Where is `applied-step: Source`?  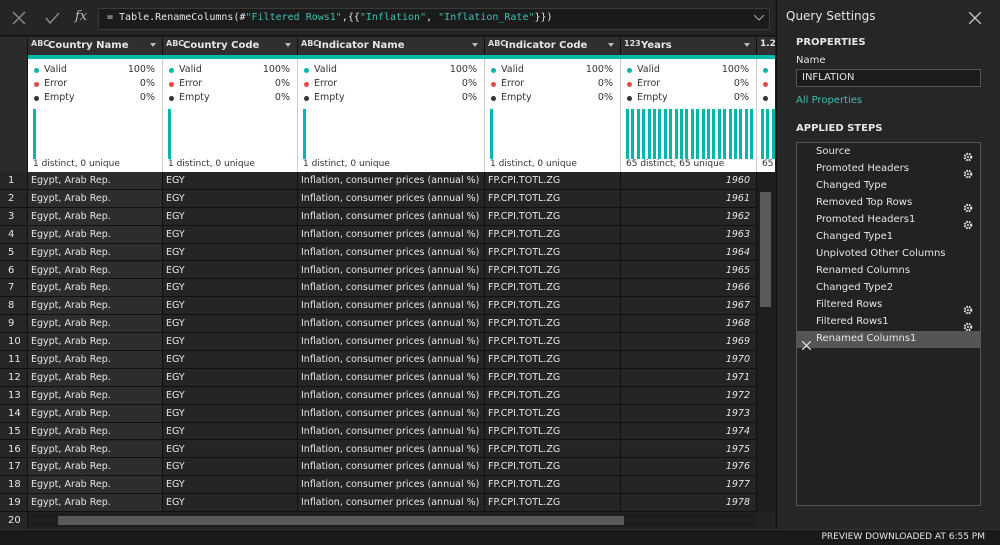
applied-step: Source is located at coordinates (888, 153).